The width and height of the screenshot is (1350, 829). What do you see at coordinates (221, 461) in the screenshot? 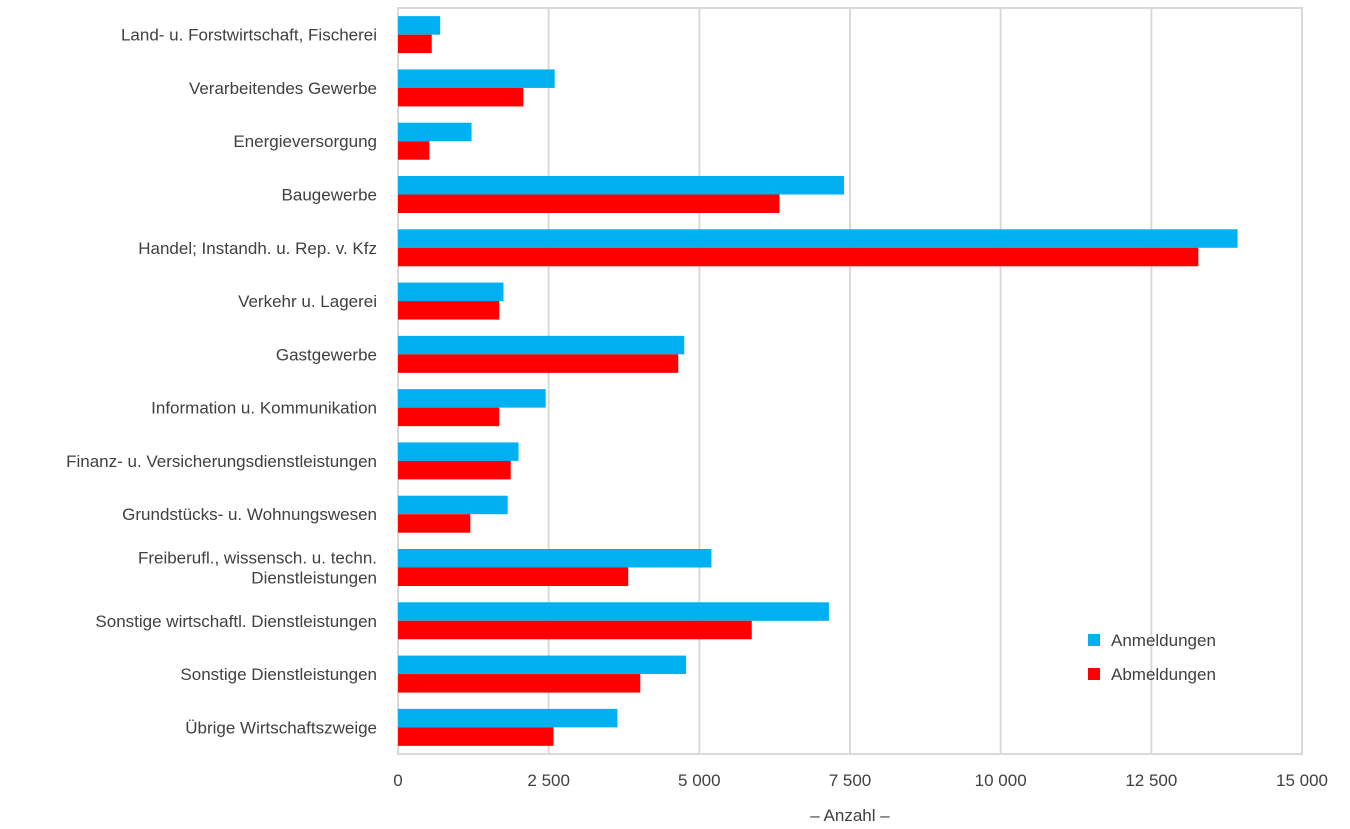
I see `category-label: Finanz- u. Versicherungsdienstleistungen` at bounding box center [221, 461].